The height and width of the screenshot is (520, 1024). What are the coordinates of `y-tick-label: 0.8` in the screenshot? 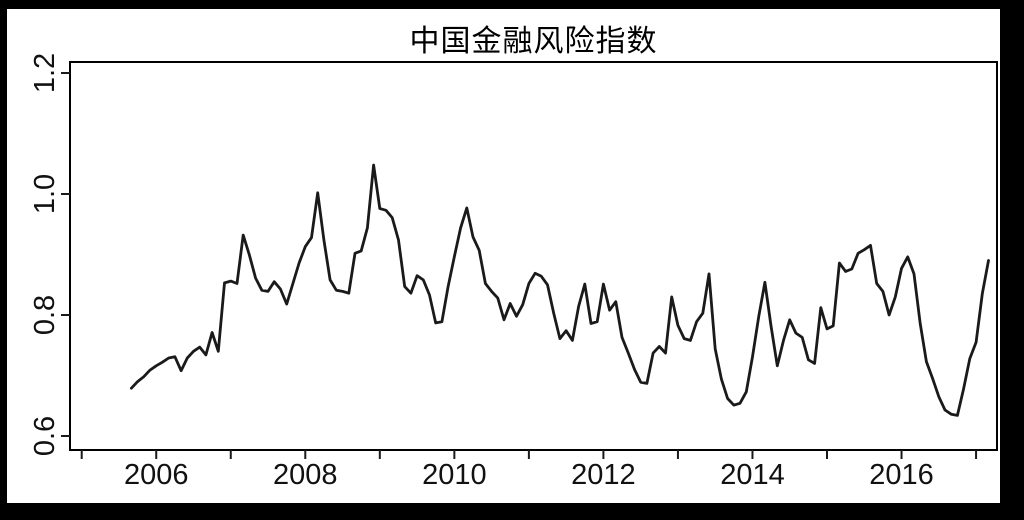 It's located at (45, 315).